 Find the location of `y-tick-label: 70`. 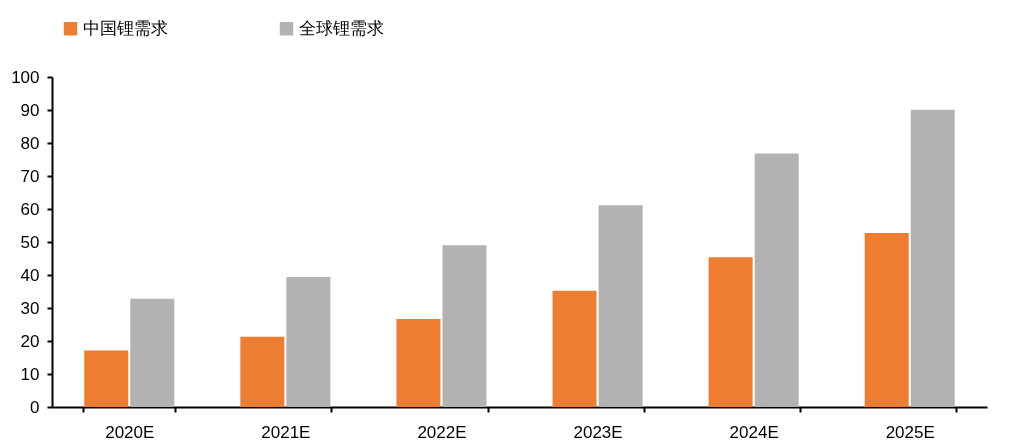

y-tick-label: 70 is located at coordinates (30, 176).